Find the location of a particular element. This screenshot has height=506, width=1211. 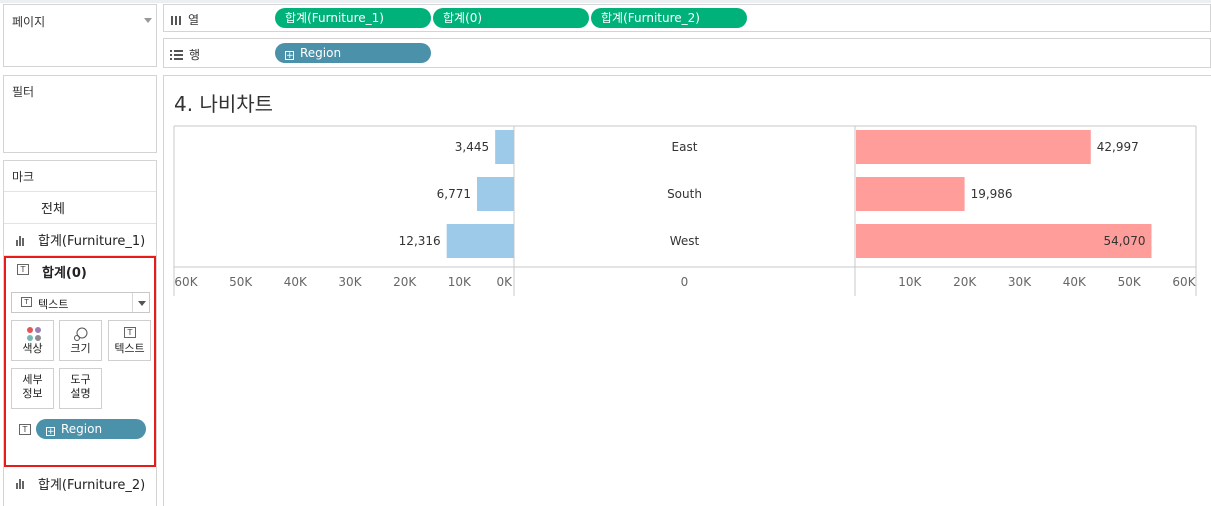

columns-label: 열 is located at coordinates (194, 20).